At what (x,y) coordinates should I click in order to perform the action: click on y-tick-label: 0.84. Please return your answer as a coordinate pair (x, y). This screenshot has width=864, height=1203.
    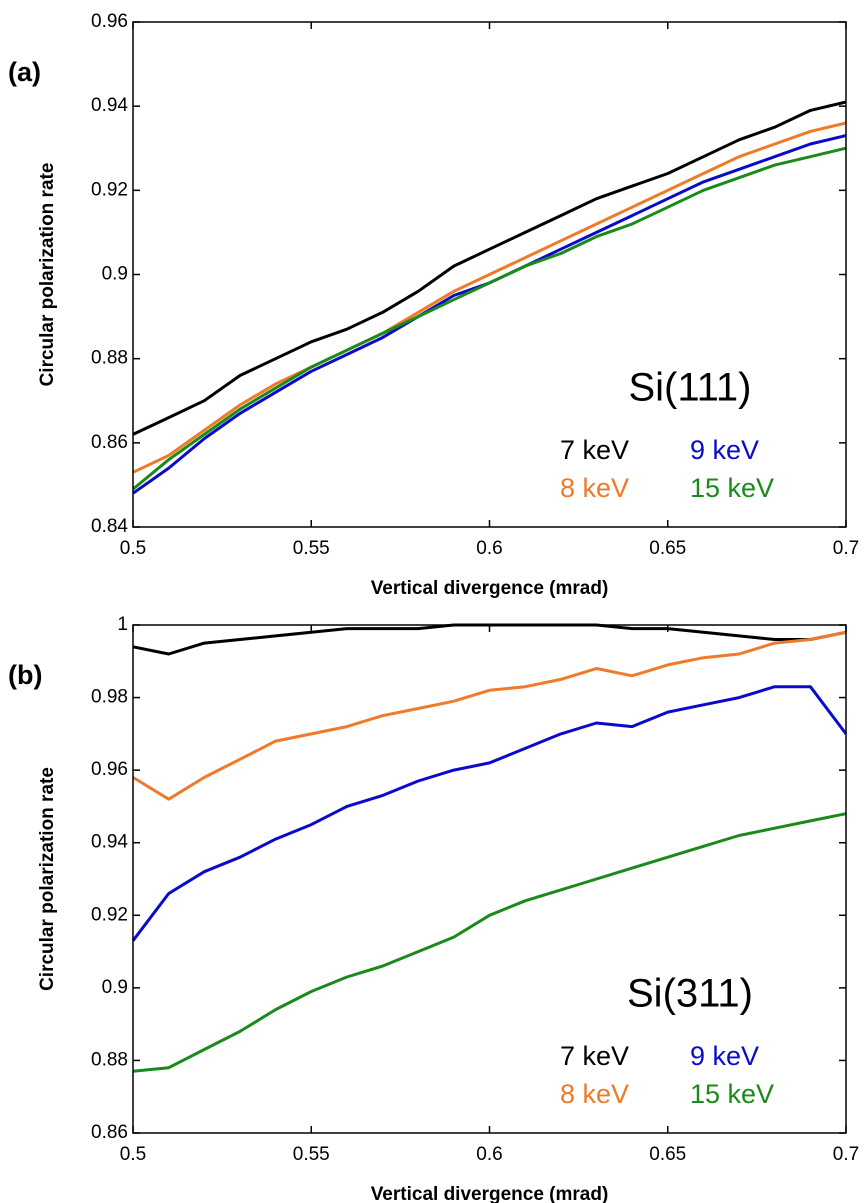
    Looking at the image, I should click on (109, 526).